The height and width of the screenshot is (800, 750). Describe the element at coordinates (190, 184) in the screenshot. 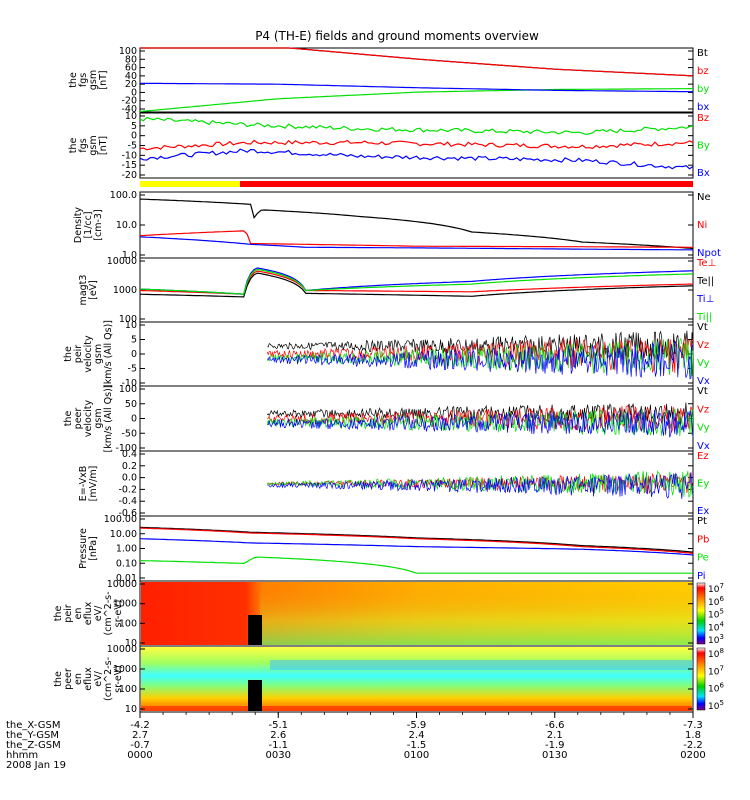

I see `quality-bar-yellow` at that location.